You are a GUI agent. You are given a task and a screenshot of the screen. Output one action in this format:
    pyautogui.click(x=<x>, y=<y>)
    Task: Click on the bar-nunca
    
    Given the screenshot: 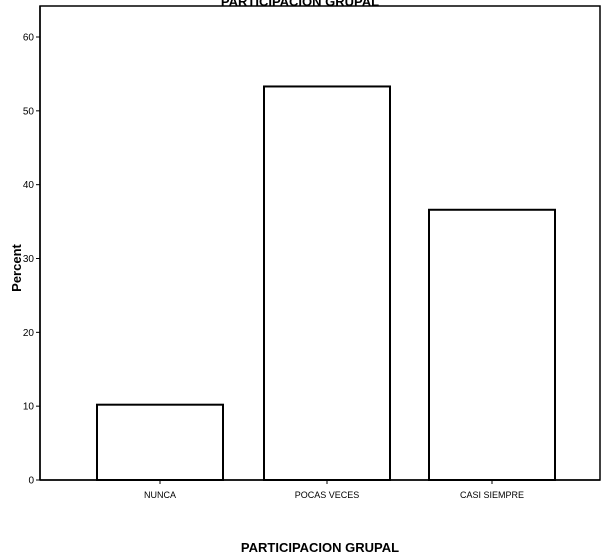 What is the action you would take?
    pyautogui.click(x=160, y=442)
    